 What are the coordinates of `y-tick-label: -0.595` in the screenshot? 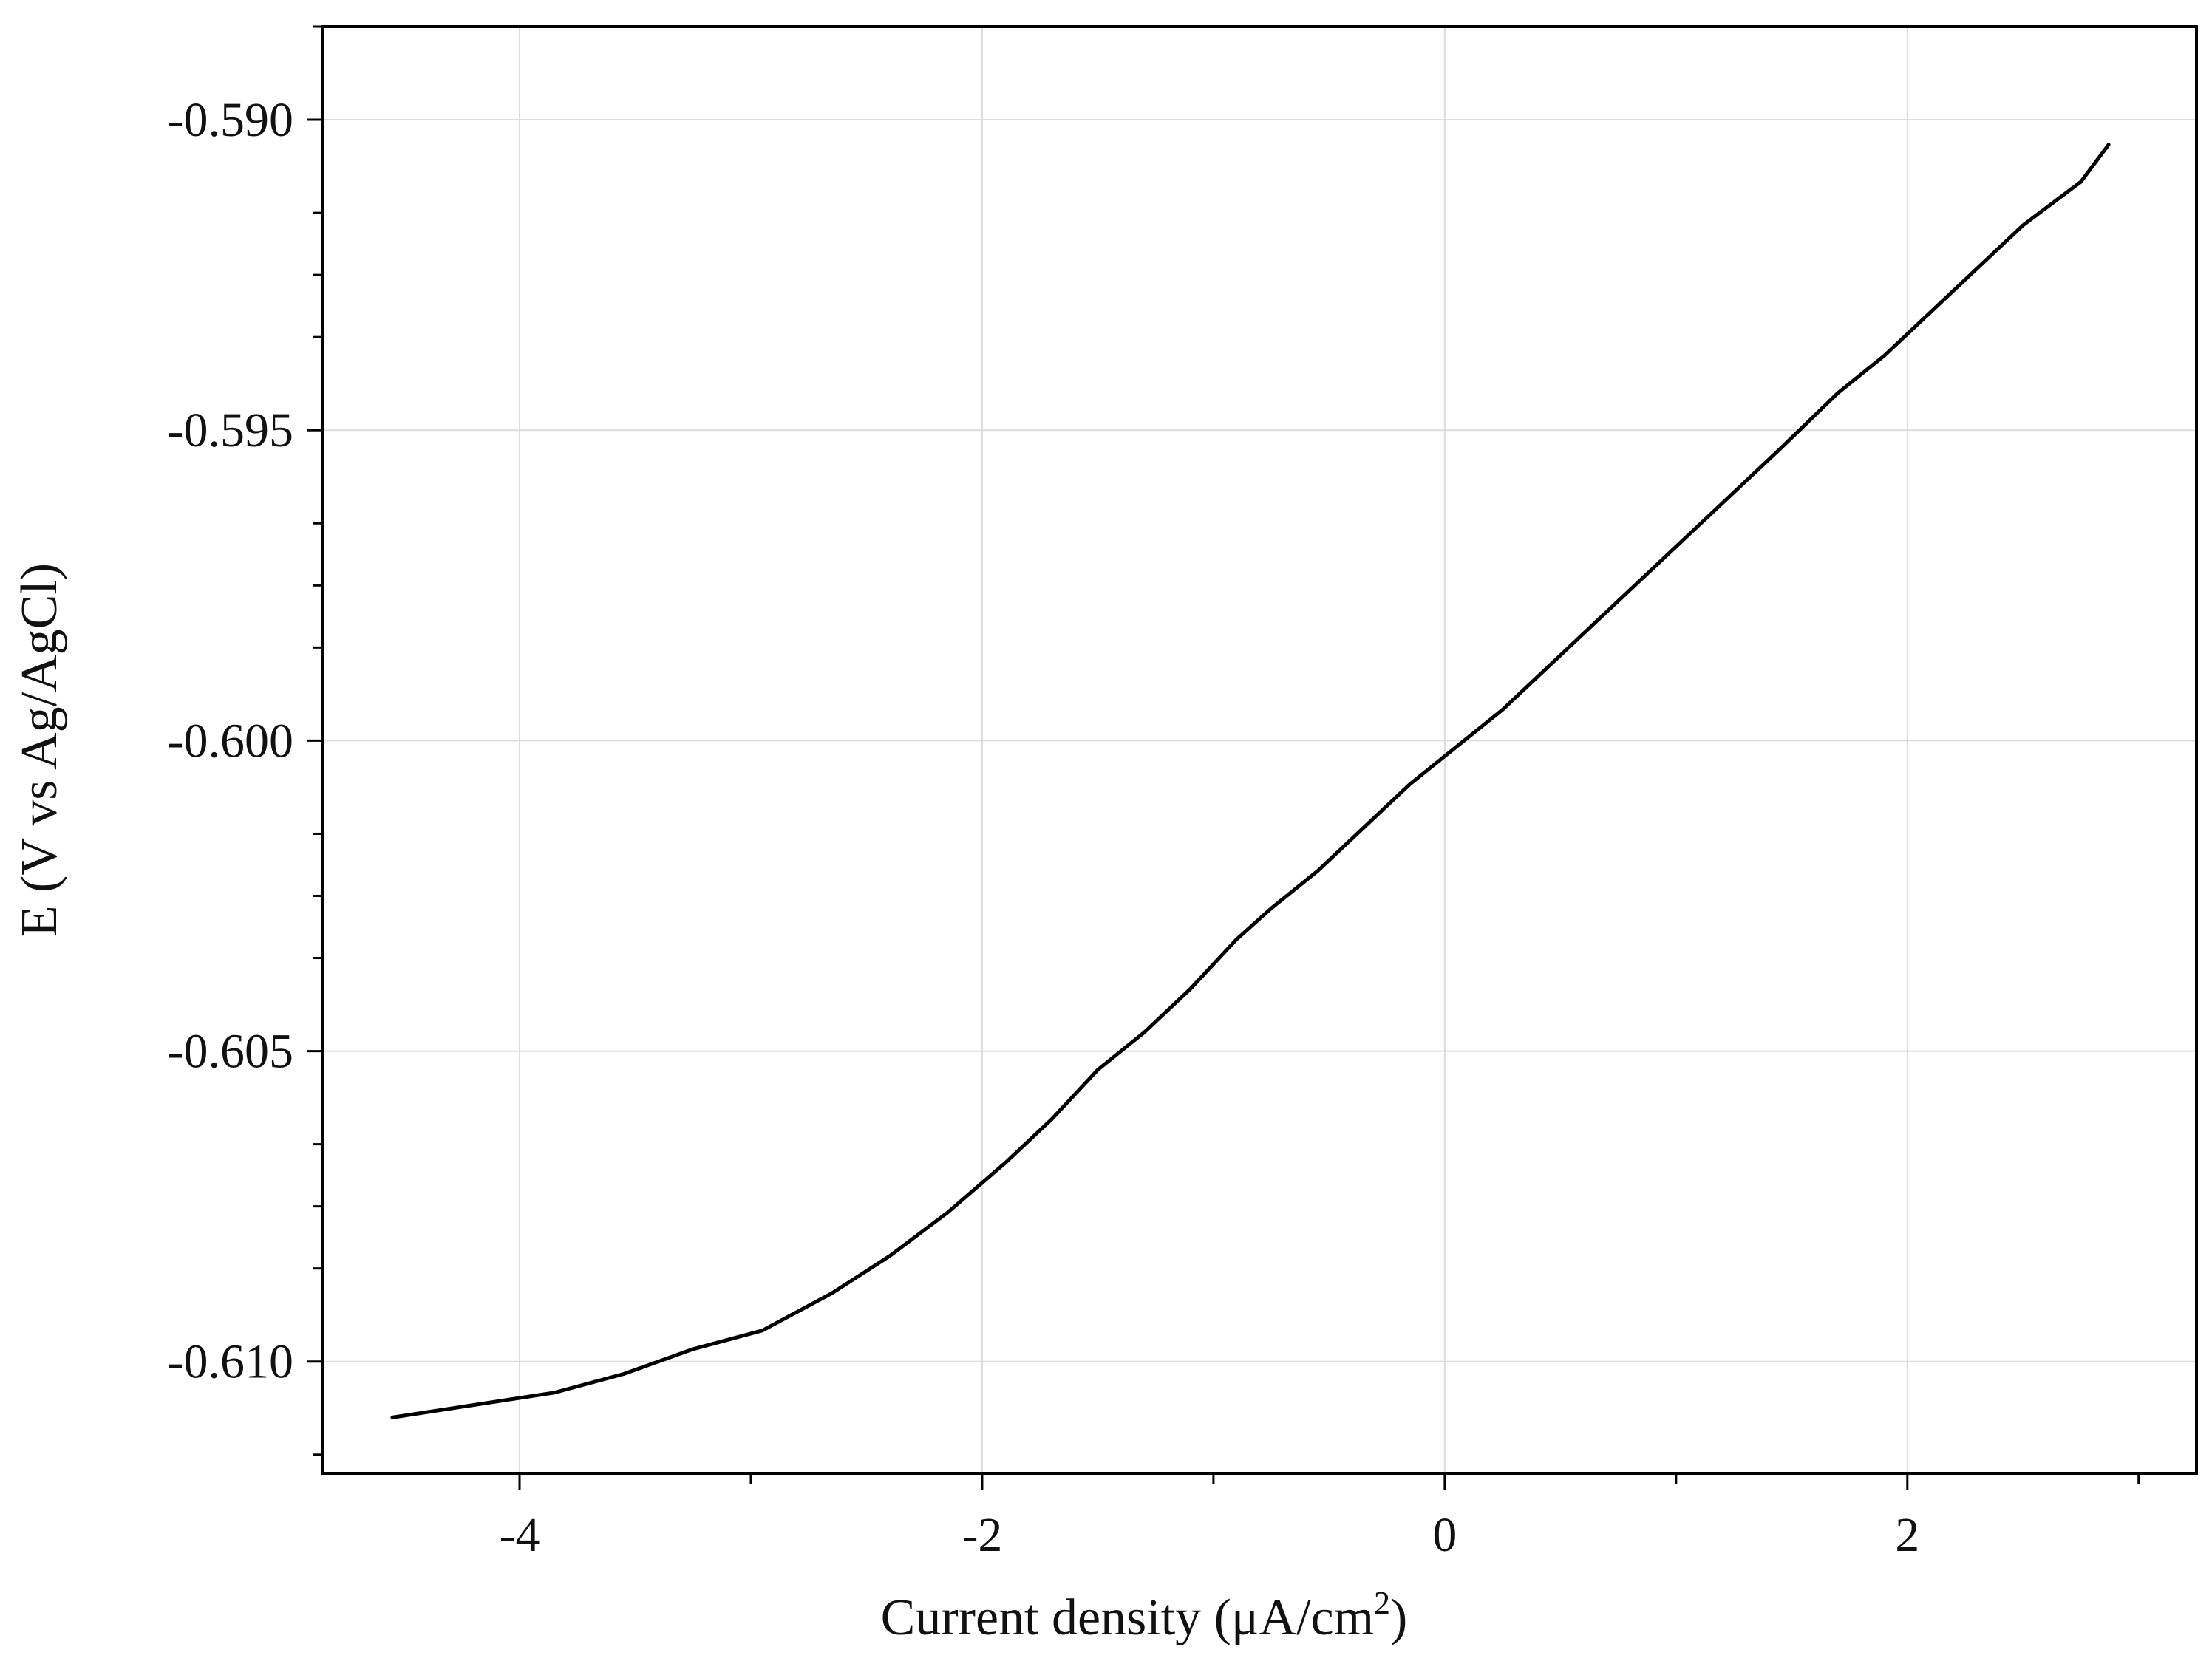 It's located at (230, 430).